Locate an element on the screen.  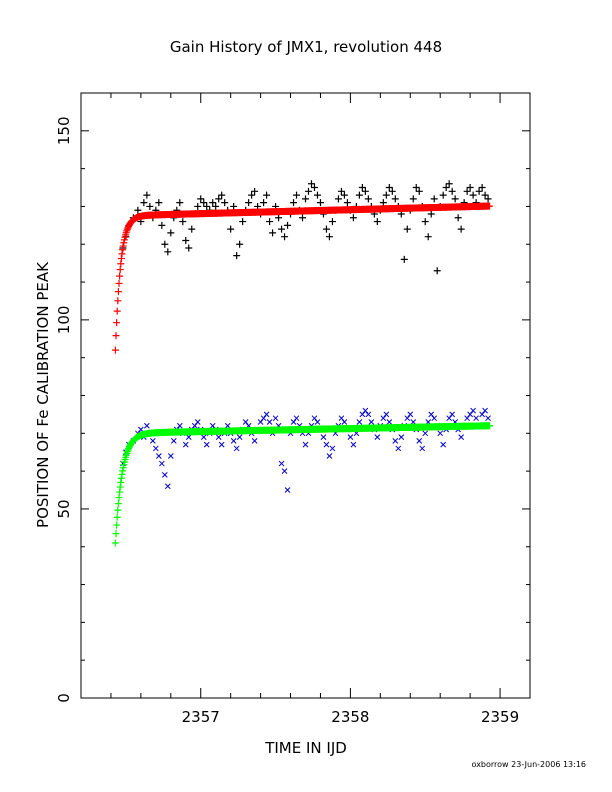
y-tick-label: 0 is located at coordinates (64, 698).